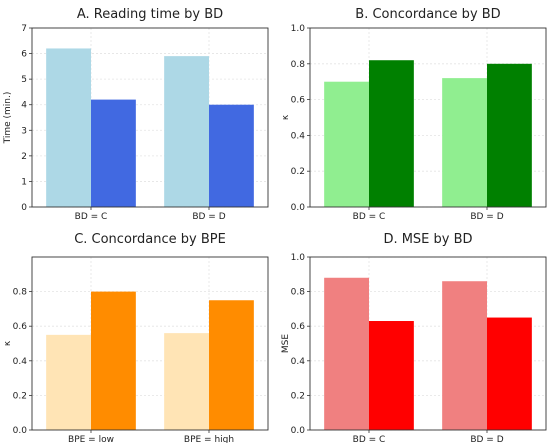  Describe the element at coordinates (24, 55) in the screenshot. I see `y-tick-label: 6` at that location.